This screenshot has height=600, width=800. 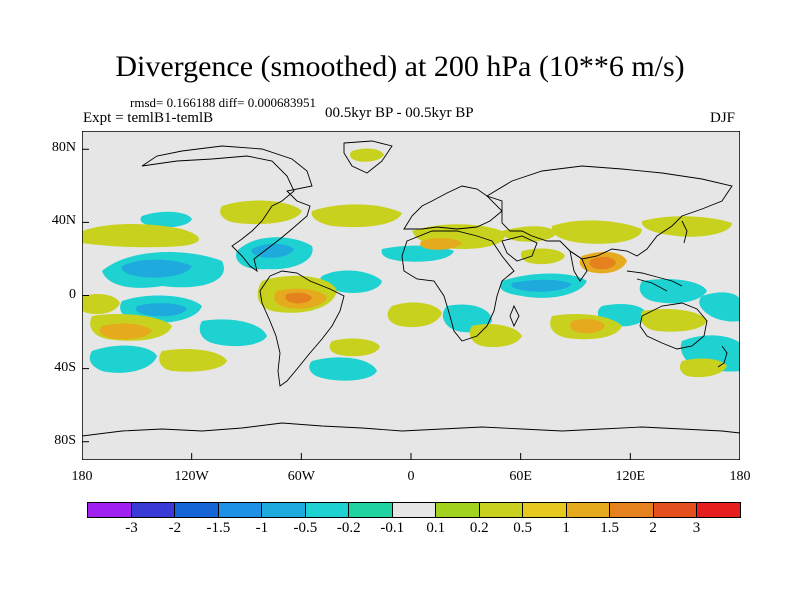 I want to click on experiment-label: Expt = temlB1-temlB, so click(x=148, y=118).